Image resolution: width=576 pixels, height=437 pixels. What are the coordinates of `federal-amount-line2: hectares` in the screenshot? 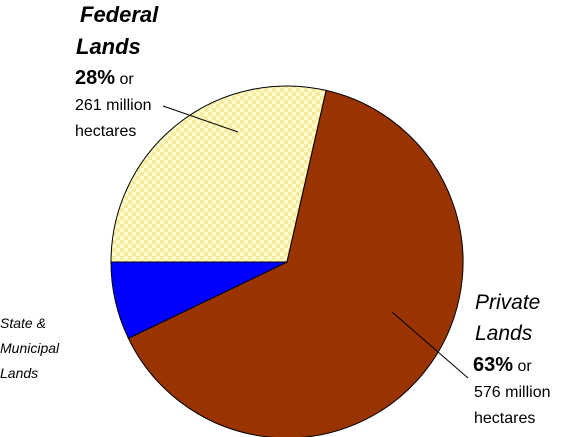 It's located at (106, 131).